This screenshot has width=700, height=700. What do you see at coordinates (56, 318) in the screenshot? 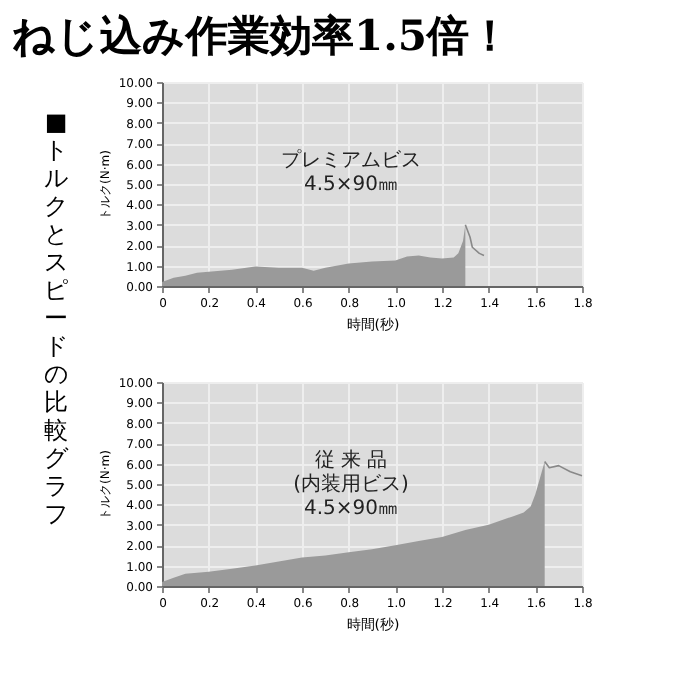
I see `text: ■トルクとスピードの比較グラフ` at bounding box center [56, 318].